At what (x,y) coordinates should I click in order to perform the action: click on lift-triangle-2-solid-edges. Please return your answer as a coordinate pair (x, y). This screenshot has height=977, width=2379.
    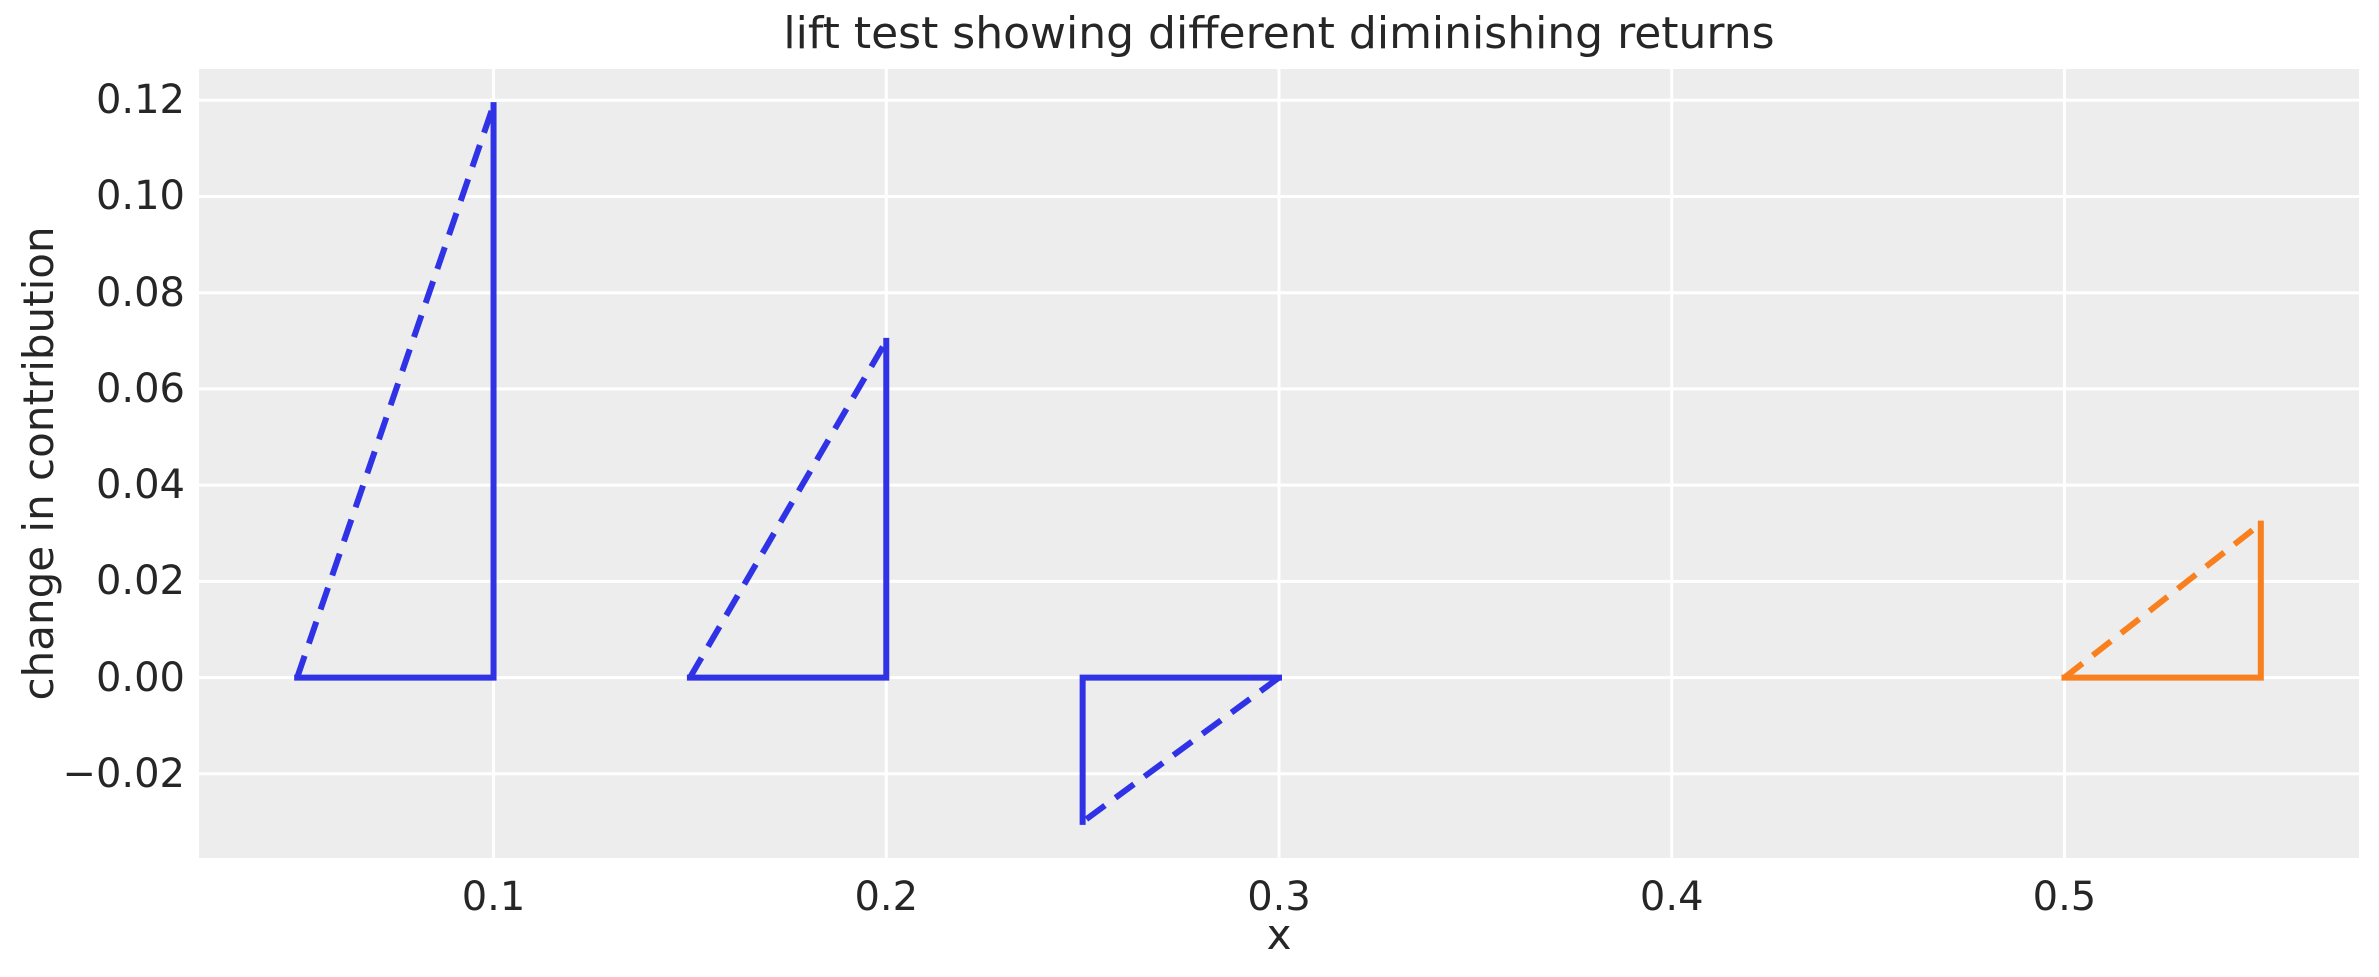
    Looking at the image, I should click on (788, 509).